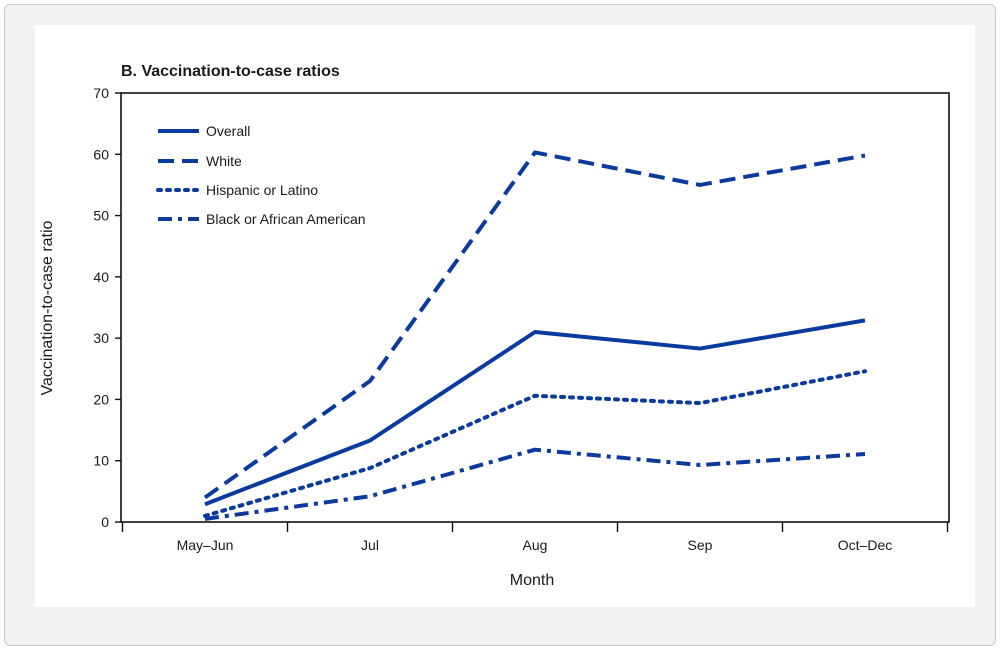 The height and width of the screenshot is (650, 1000). What do you see at coordinates (532, 580) in the screenshot?
I see `x-axis-title: Month` at bounding box center [532, 580].